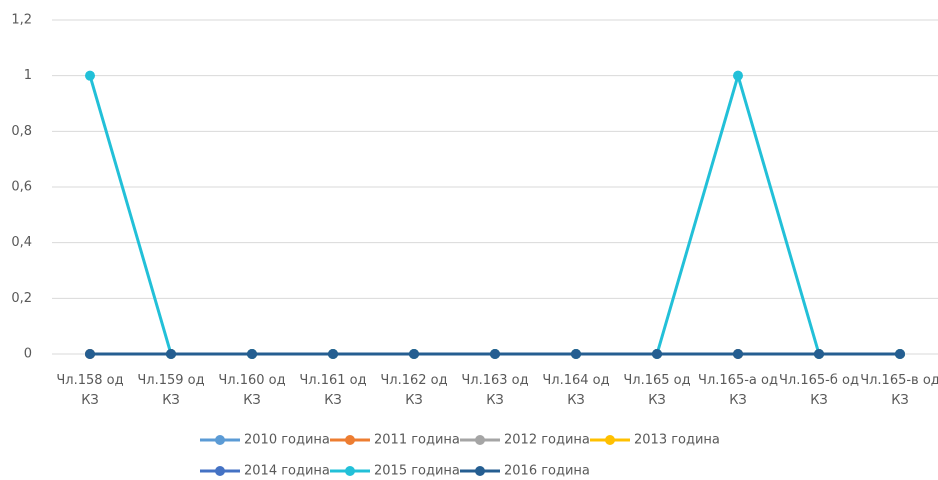  I want to click on x-tick-label-line: Чл.161 од, so click(332, 380).